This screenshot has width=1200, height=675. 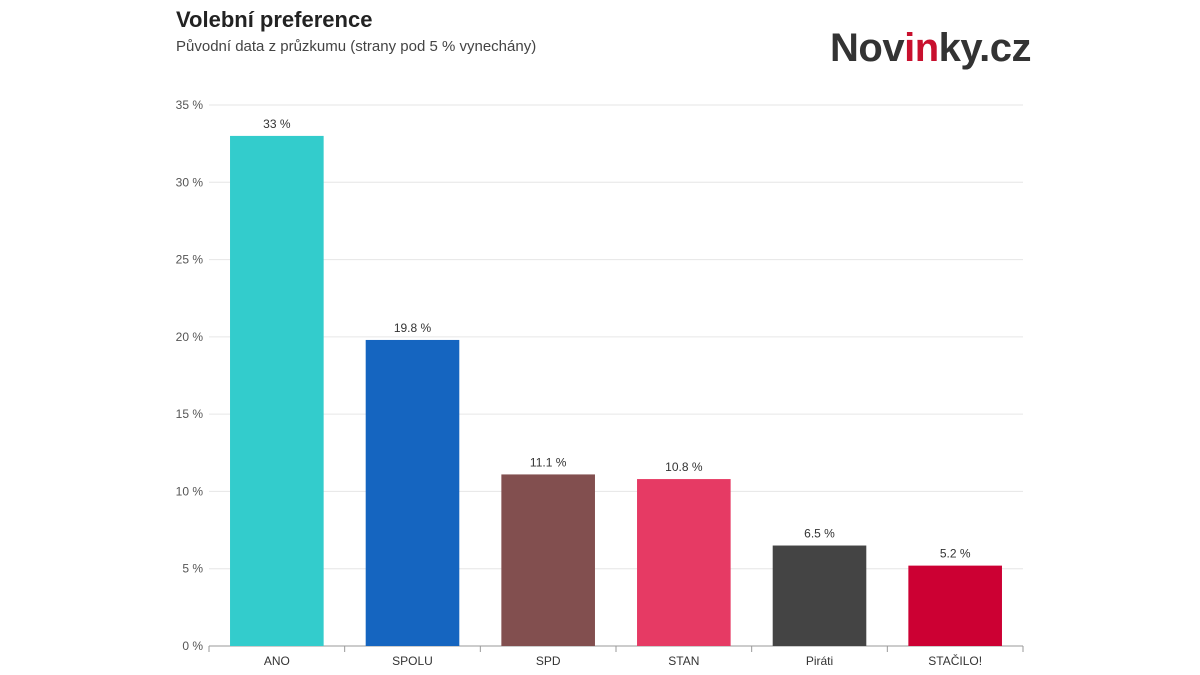 I want to click on chart-title: Volební preference, so click(x=274, y=19).